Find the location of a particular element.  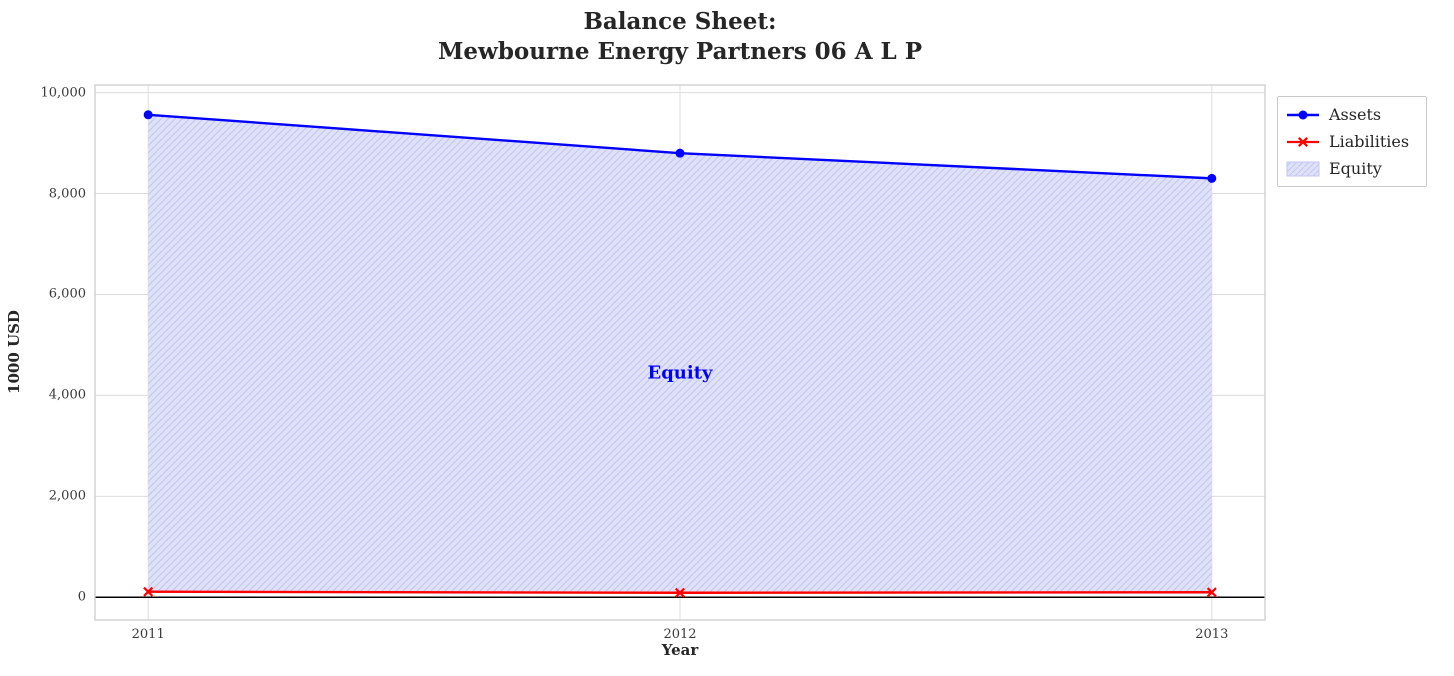

legend-sample-patch-hatch-icon is located at coordinates (1303, 168).